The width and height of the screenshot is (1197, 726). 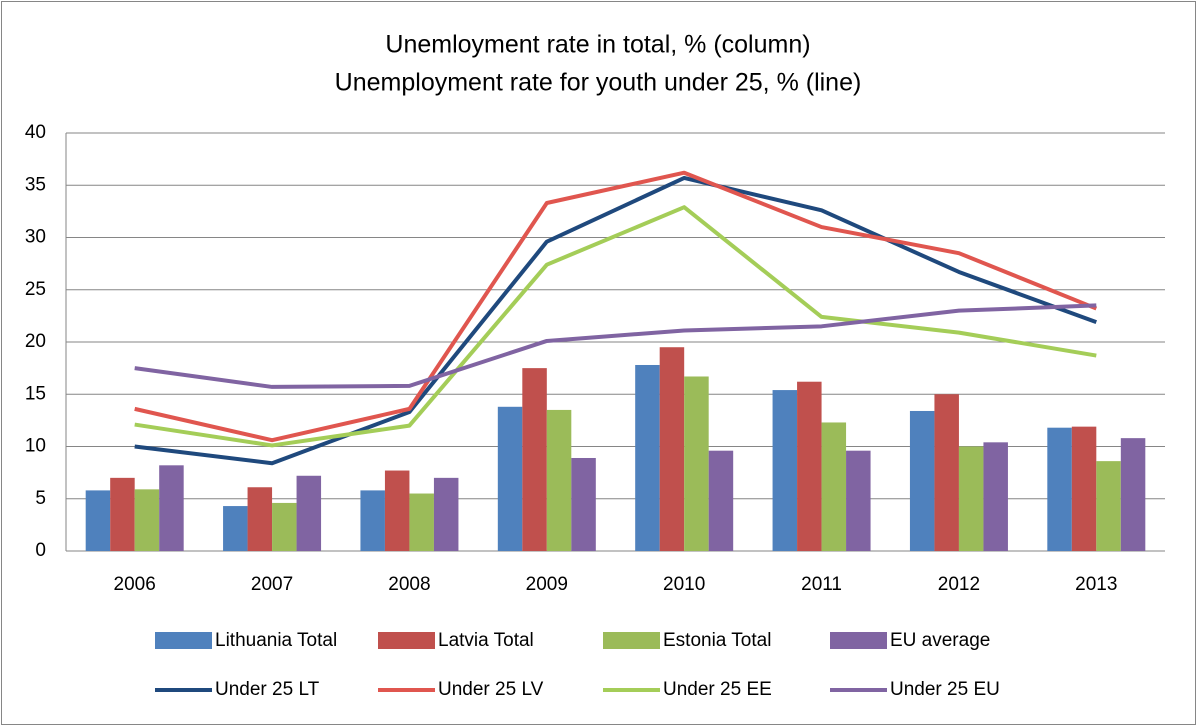 What do you see at coordinates (491, 689) in the screenshot?
I see `legend-label: Under 25 LV` at bounding box center [491, 689].